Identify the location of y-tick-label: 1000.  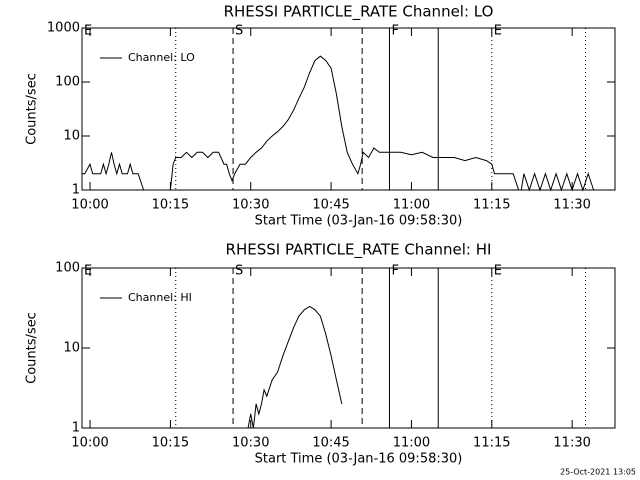
(63, 28).